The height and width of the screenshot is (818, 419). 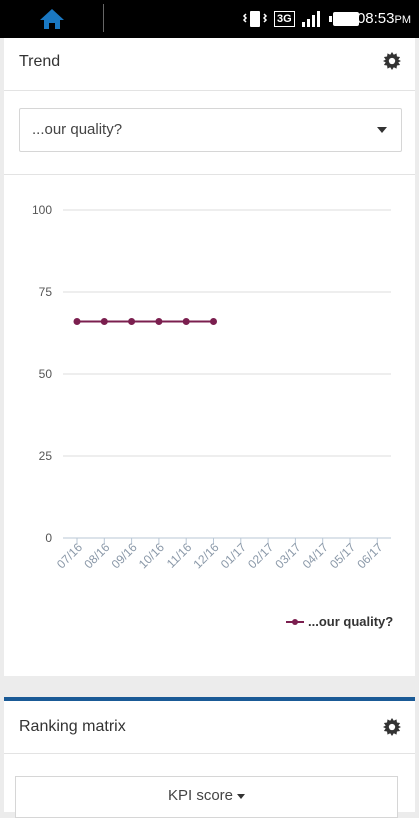 I want to click on x-tick-label: 09/16, so click(x=124, y=555).